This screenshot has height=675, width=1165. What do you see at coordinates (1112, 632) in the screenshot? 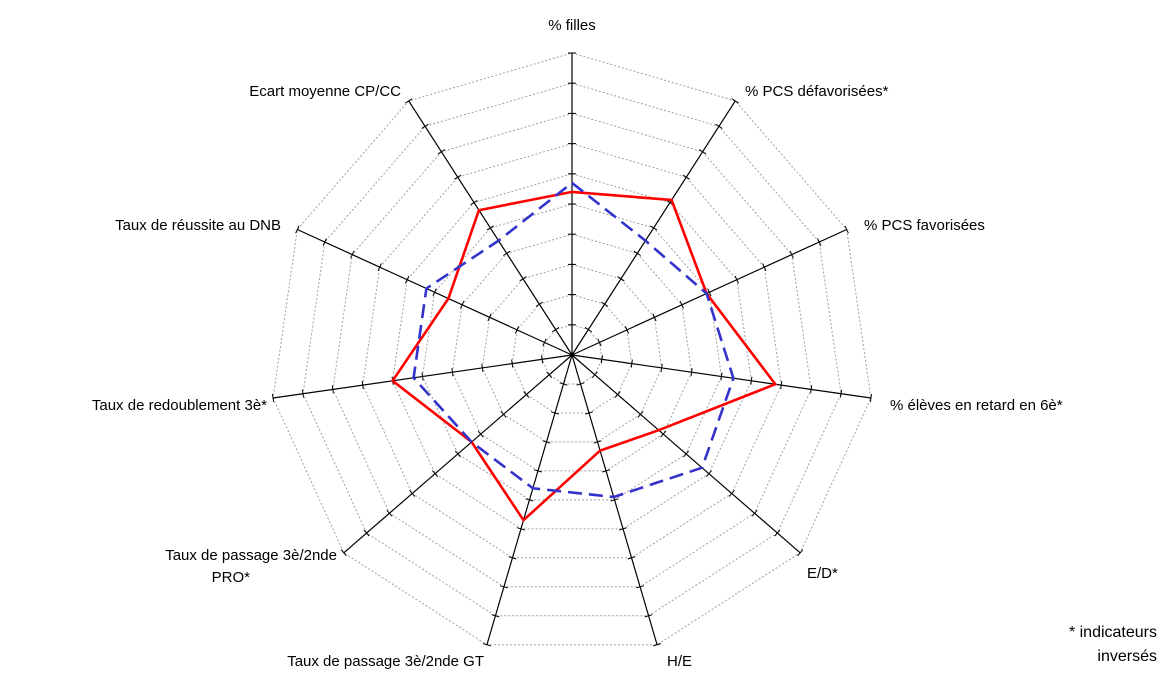
I see `footnote-line-1: * indicateurs` at bounding box center [1112, 632].